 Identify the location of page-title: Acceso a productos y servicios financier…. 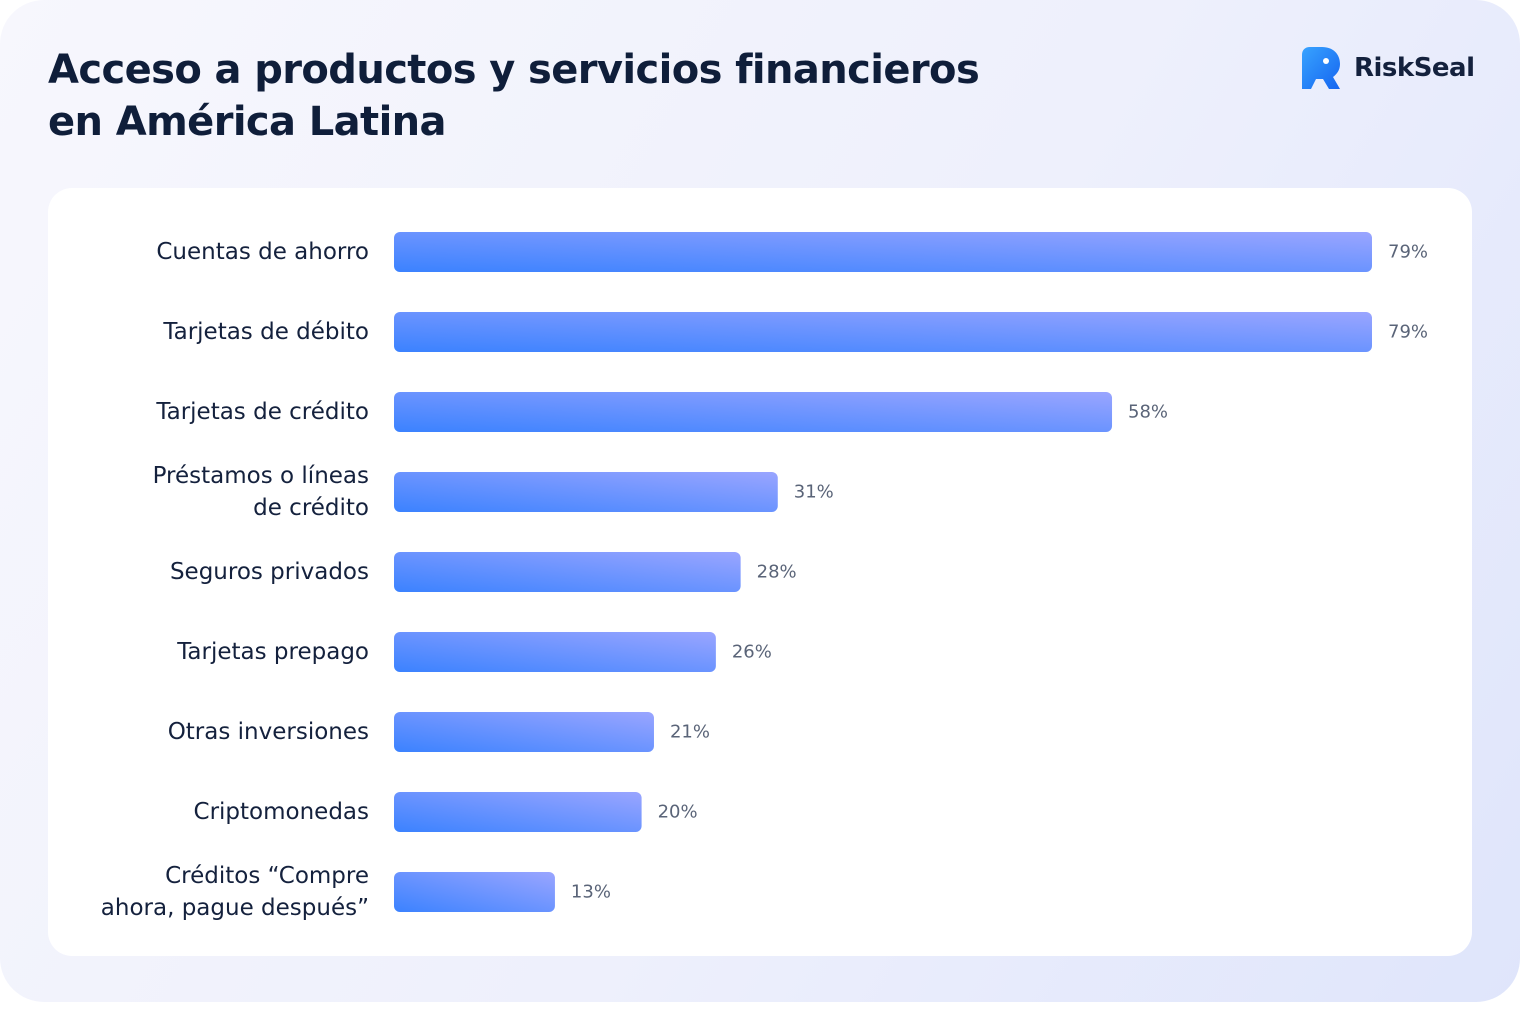
(548, 96).